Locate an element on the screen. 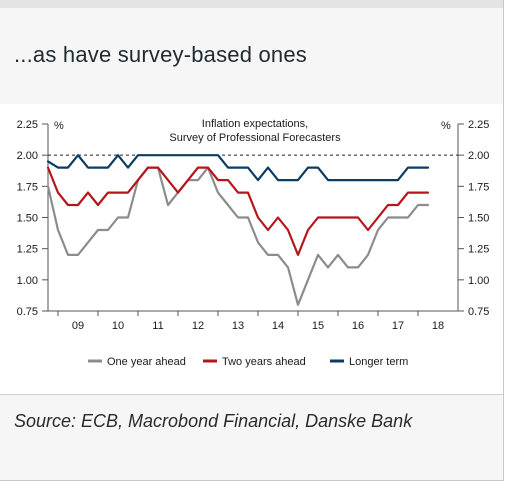 This screenshot has width=508, height=485. y-tick-label-right: 2.00 is located at coordinates (478, 156).